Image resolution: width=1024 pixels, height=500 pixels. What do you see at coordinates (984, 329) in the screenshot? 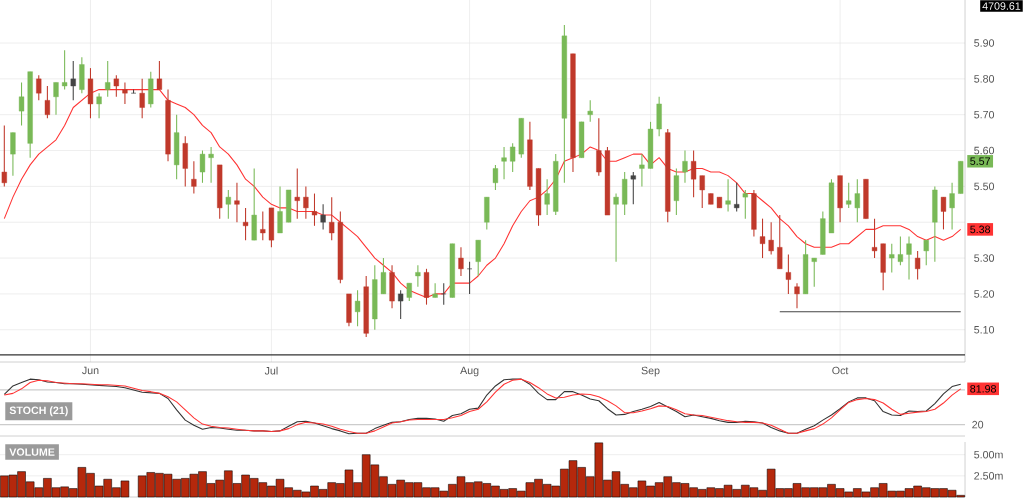
I see `y-tick-label: 5.10` at bounding box center [984, 329].